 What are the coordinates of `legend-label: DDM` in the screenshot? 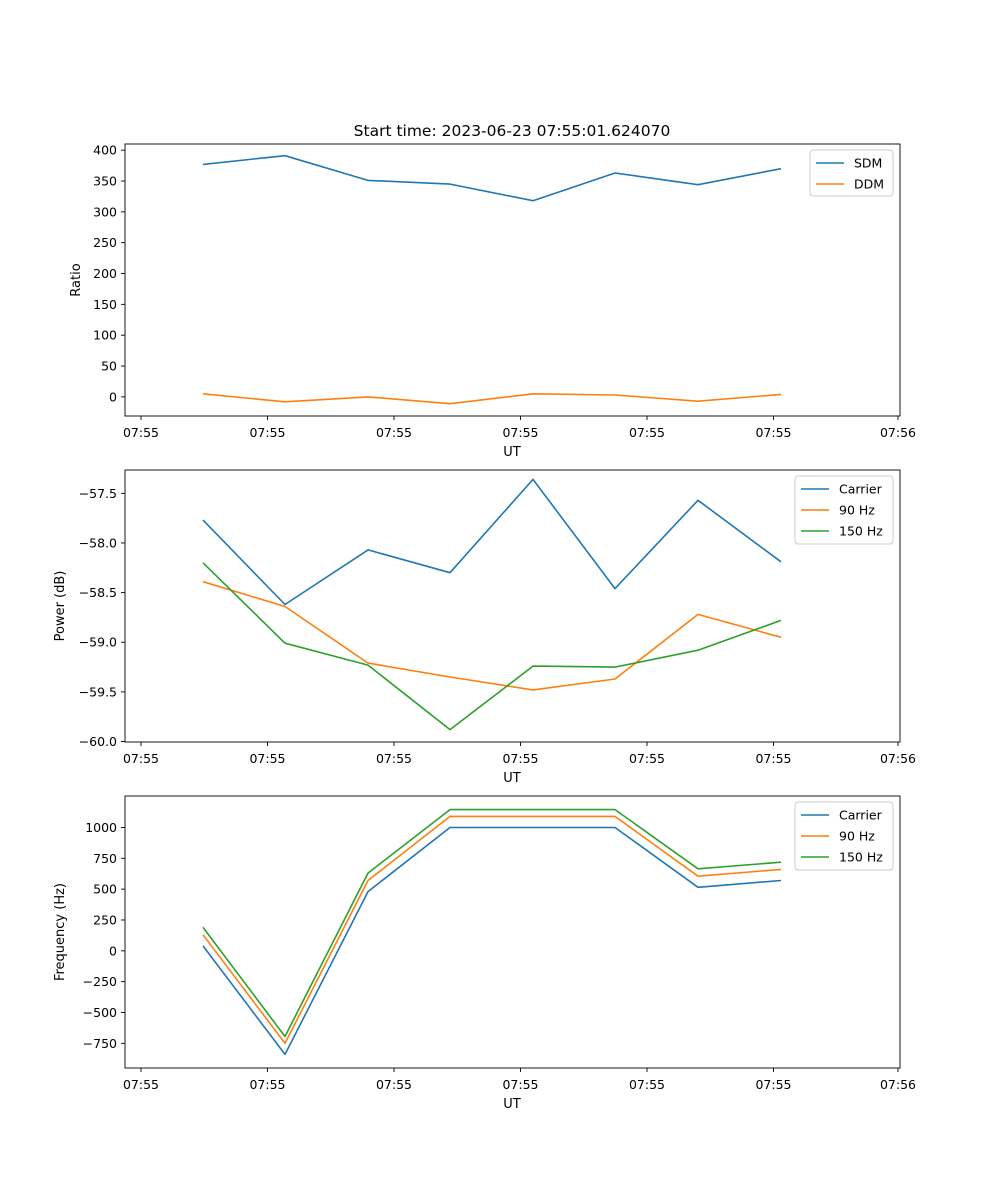 It's located at (869, 184).